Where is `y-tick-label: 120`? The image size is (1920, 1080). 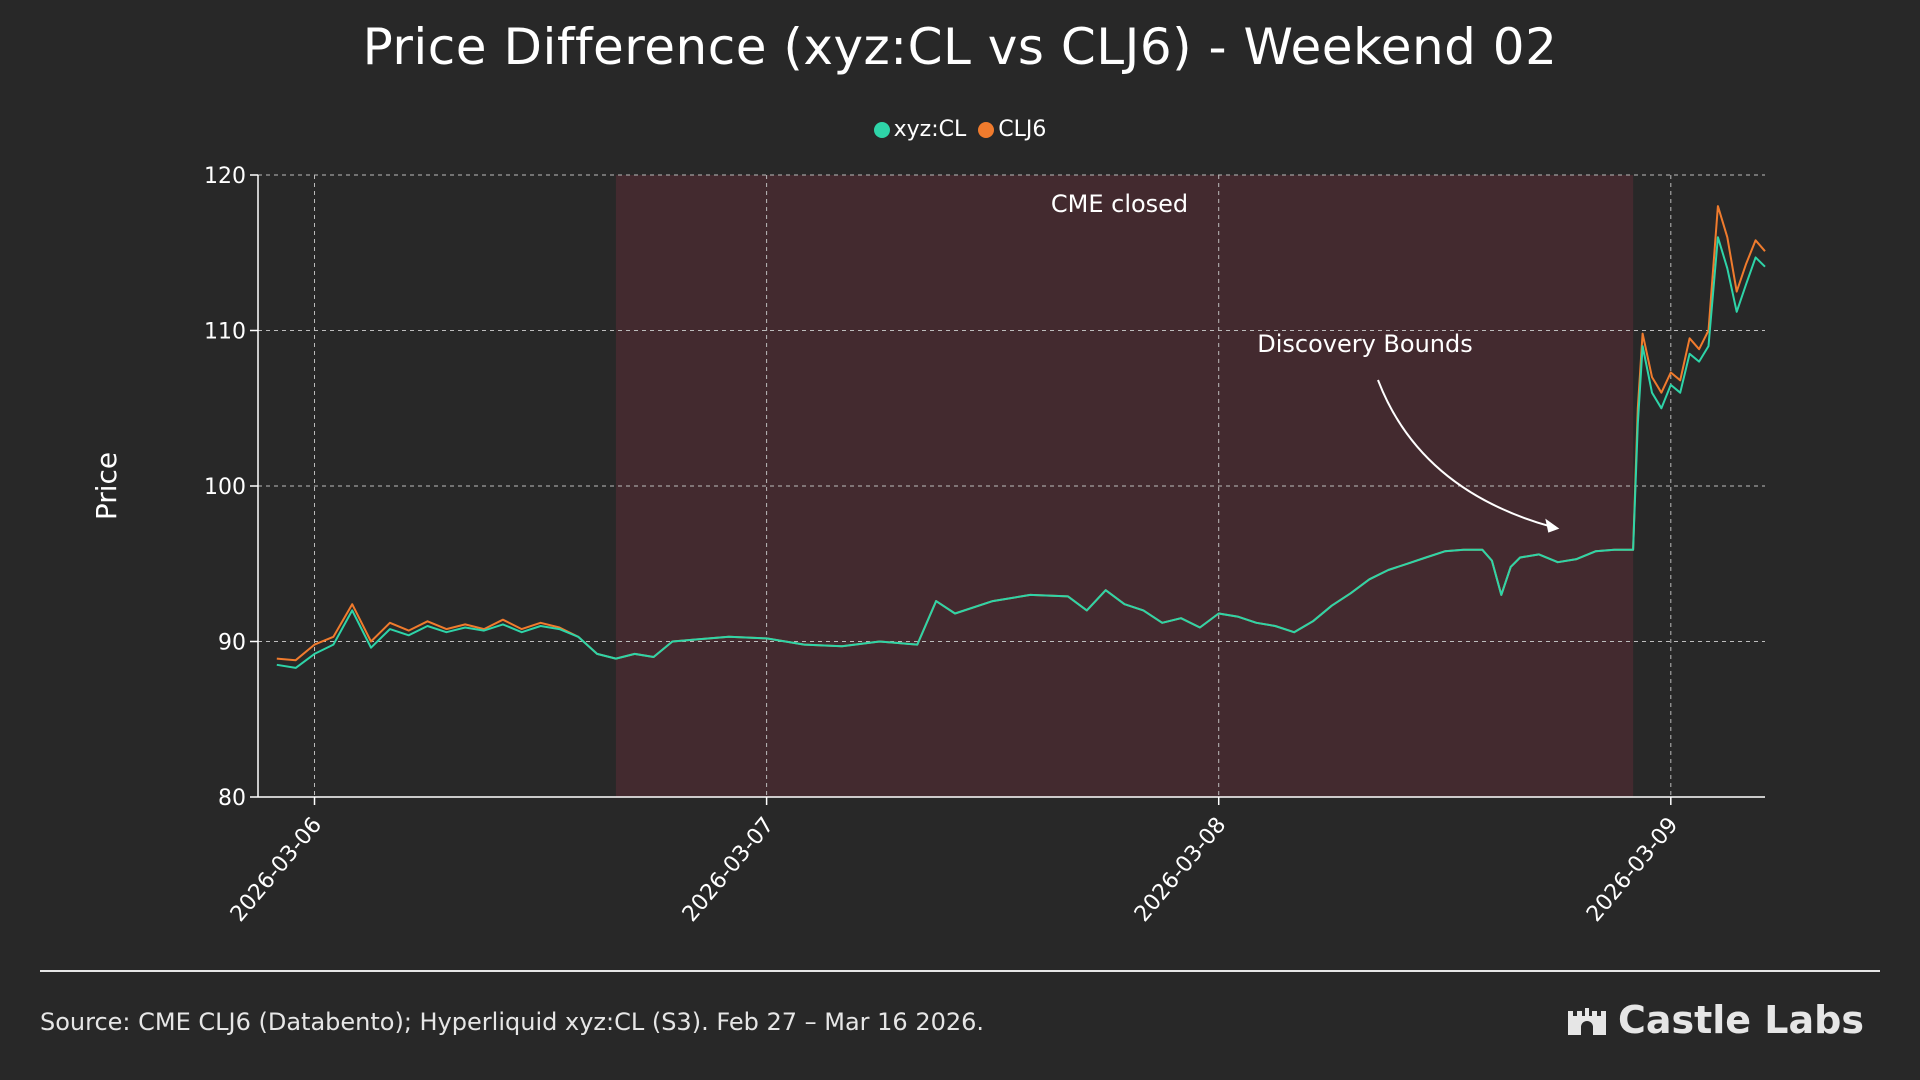 y-tick-label: 120 is located at coordinates (225, 176).